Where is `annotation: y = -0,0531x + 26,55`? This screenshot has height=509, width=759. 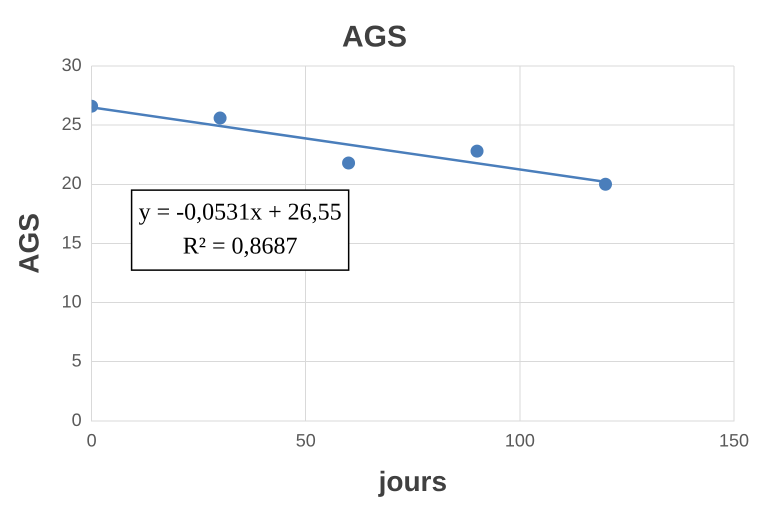 annotation: y = -0,0531x + 26,55 is located at coordinates (240, 212).